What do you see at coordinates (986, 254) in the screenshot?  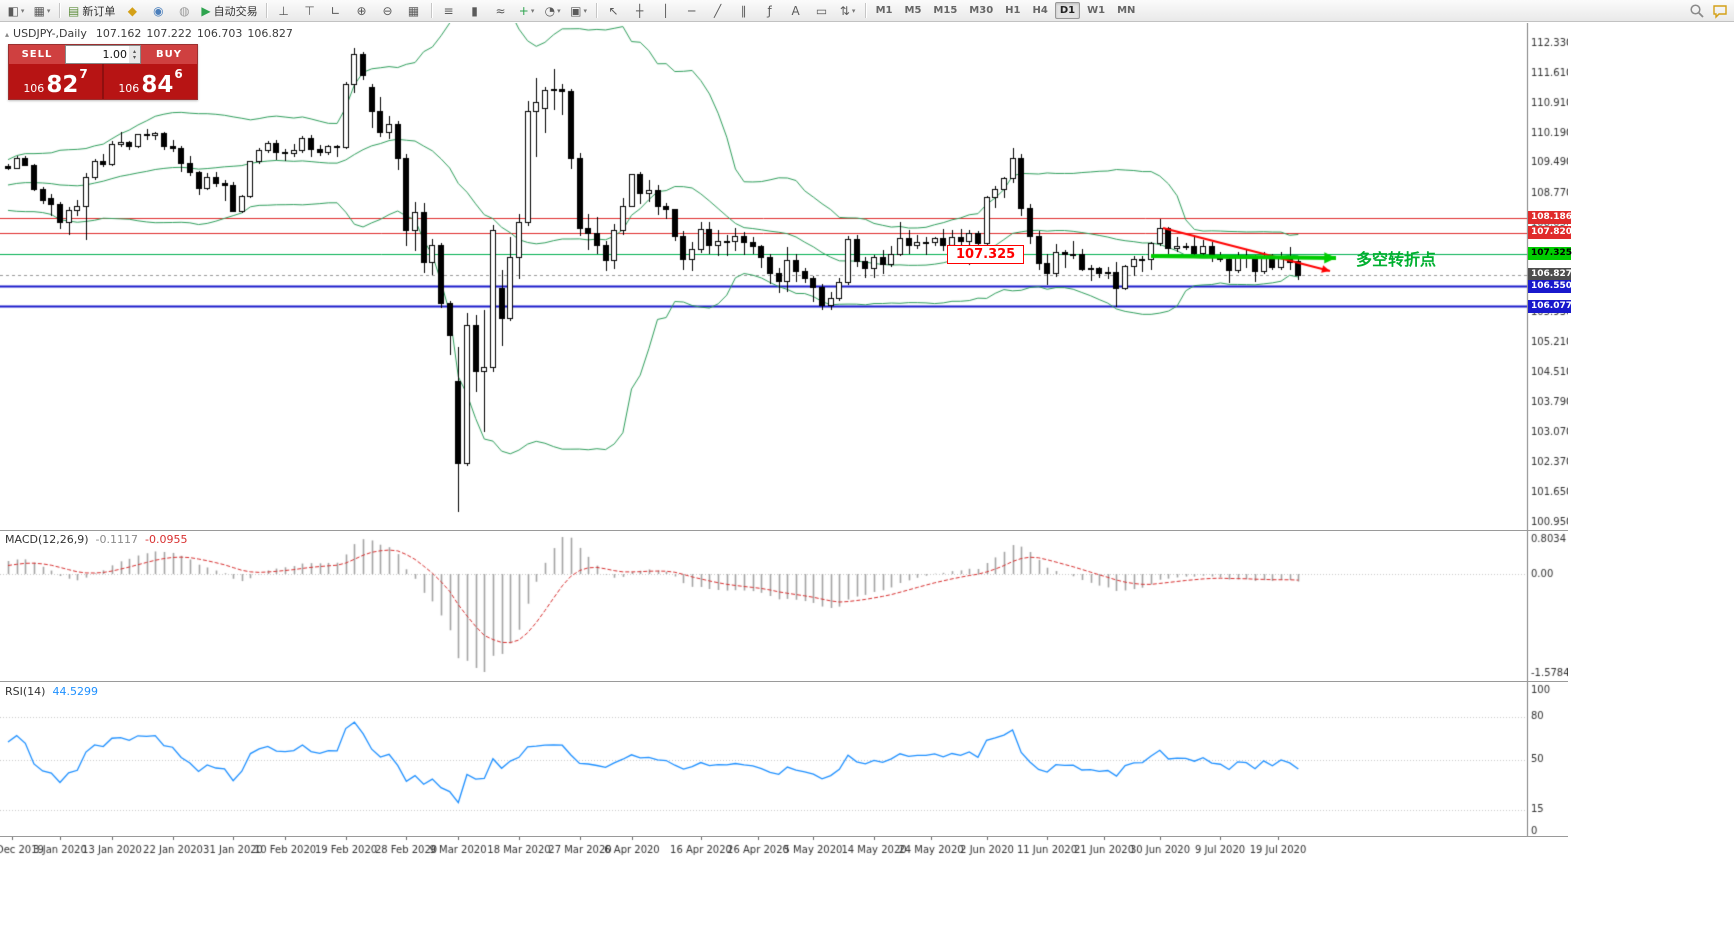 I see `price-annotation-box: 107.325` at bounding box center [986, 254].